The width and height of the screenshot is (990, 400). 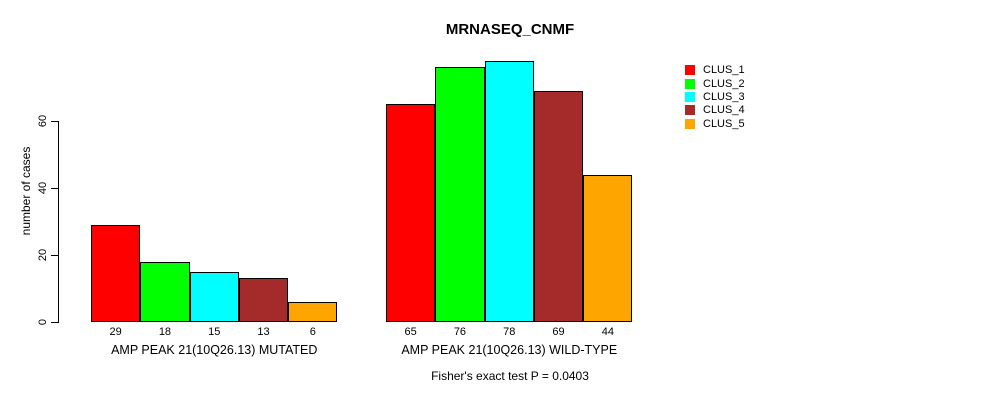 What do you see at coordinates (410, 332) in the screenshot?
I see `bar-value-label: 65` at bounding box center [410, 332].